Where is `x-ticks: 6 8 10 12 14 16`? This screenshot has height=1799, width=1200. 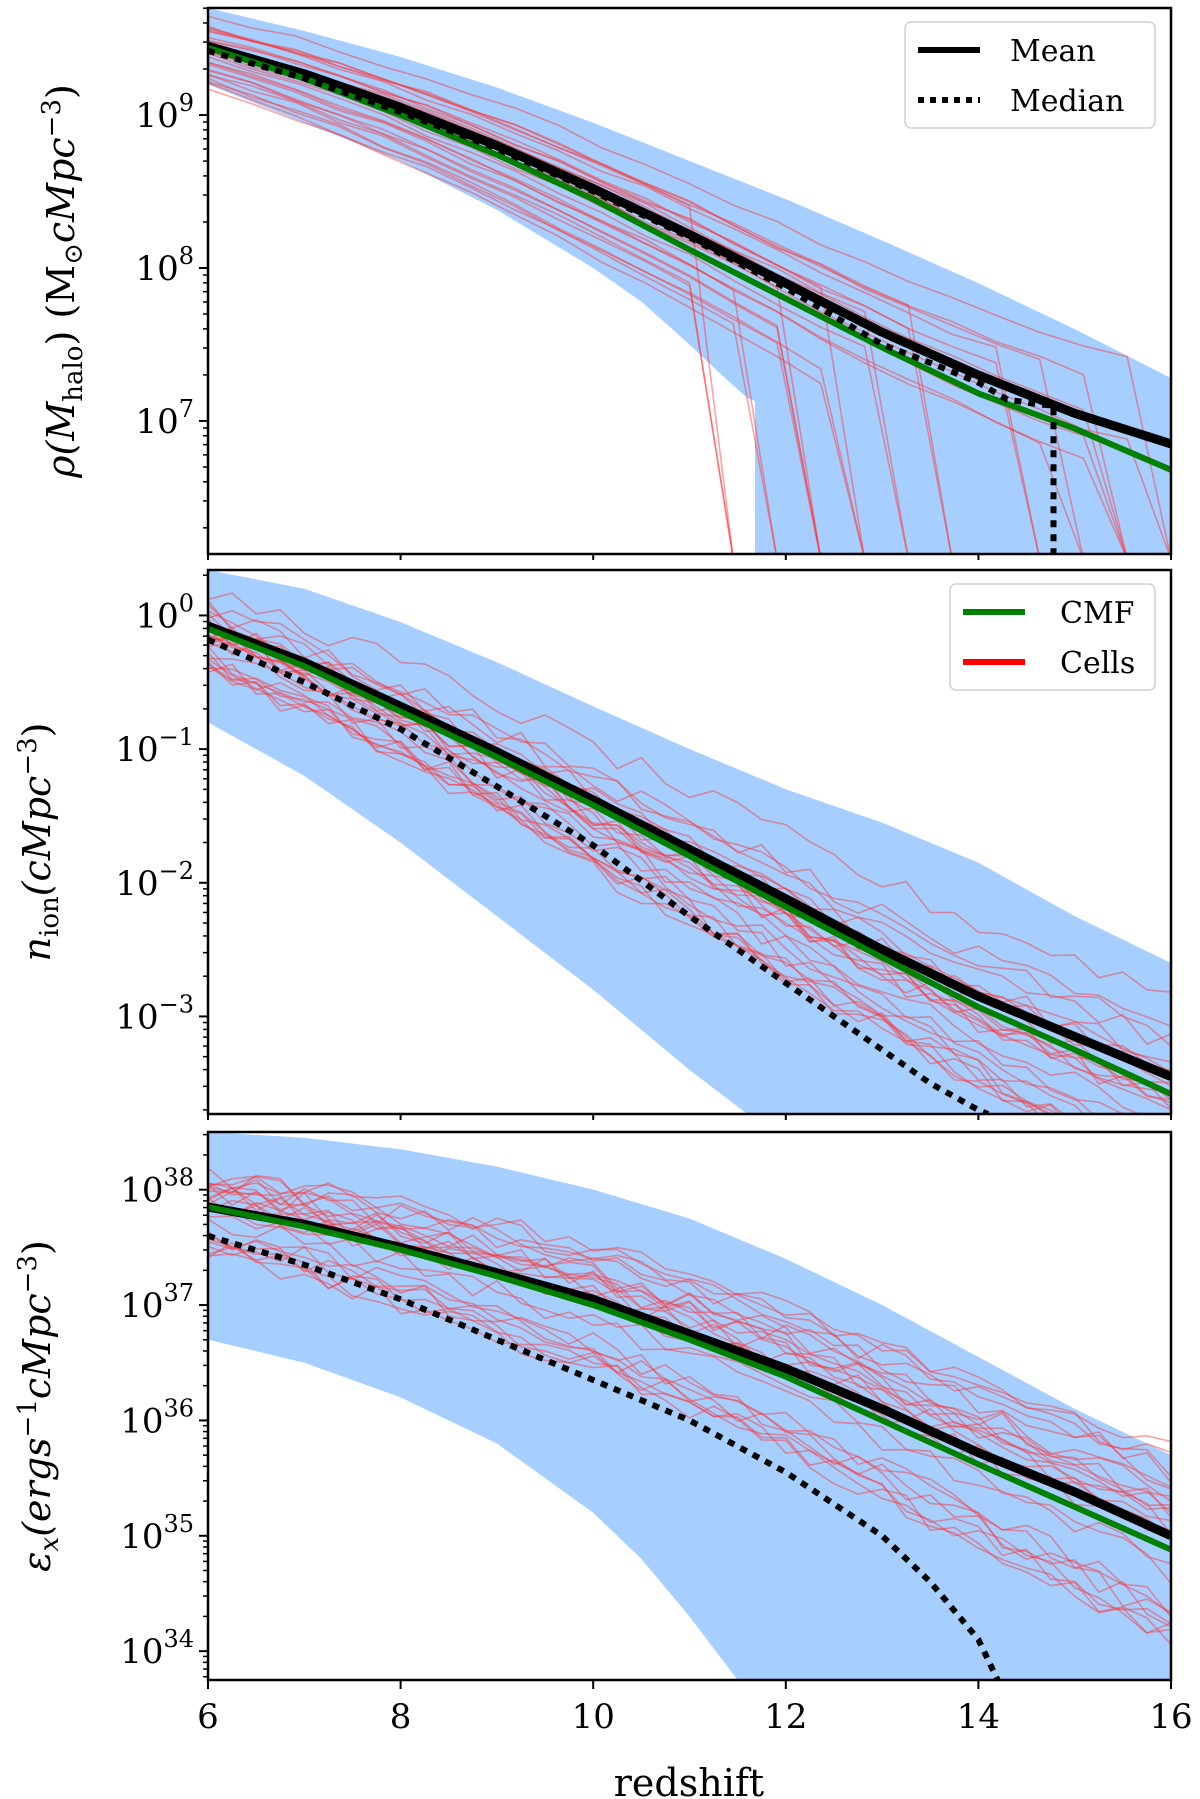 x-ticks: 6 8 10 12 14 16 is located at coordinates (695, 1708).